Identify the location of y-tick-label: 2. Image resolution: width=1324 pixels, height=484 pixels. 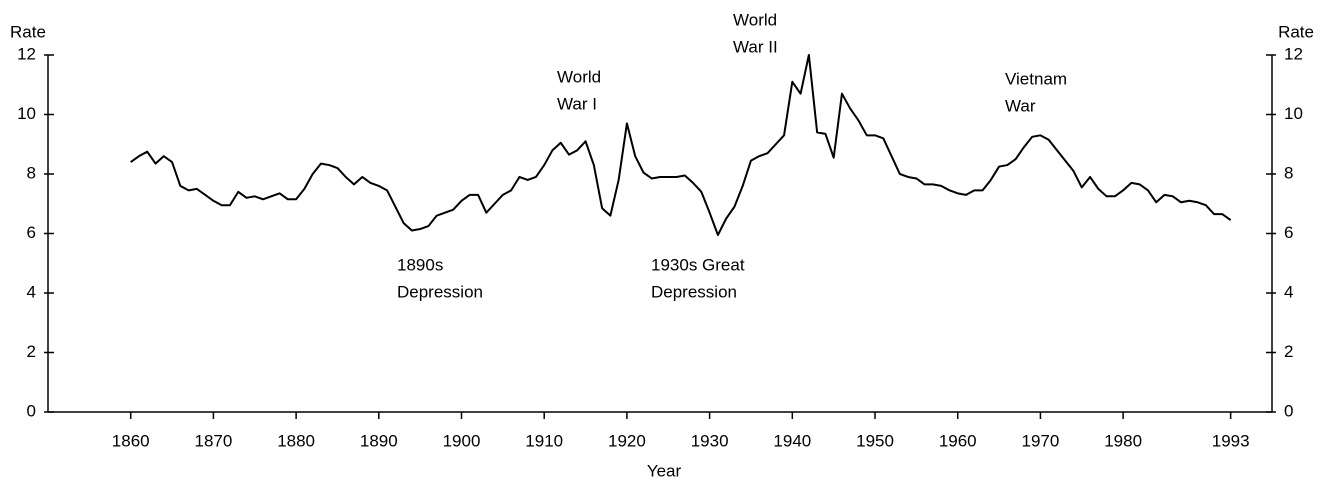
(31, 351).